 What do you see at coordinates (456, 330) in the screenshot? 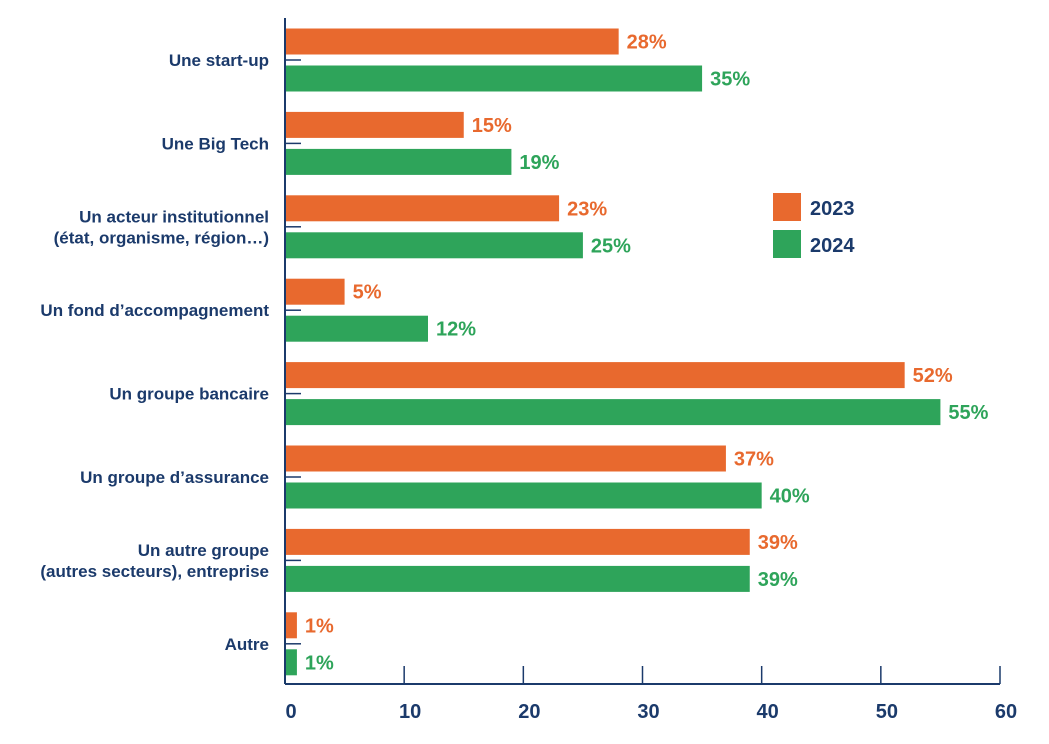
I see `value-label-2024-3: 12%` at bounding box center [456, 330].